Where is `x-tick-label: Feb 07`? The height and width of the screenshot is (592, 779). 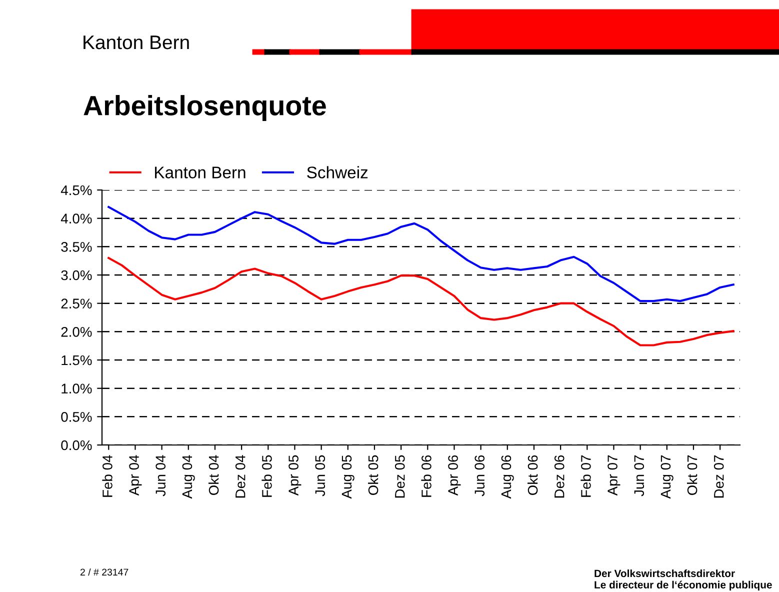 x-tick-label: Feb 07 is located at coordinates (585, 476).